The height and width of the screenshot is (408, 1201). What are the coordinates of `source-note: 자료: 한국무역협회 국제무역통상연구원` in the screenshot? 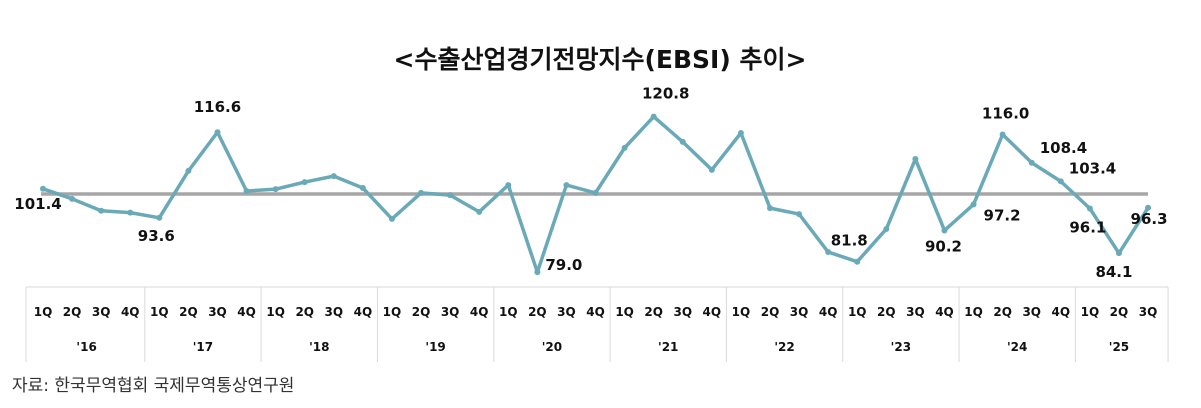 It's located at (153, 386).